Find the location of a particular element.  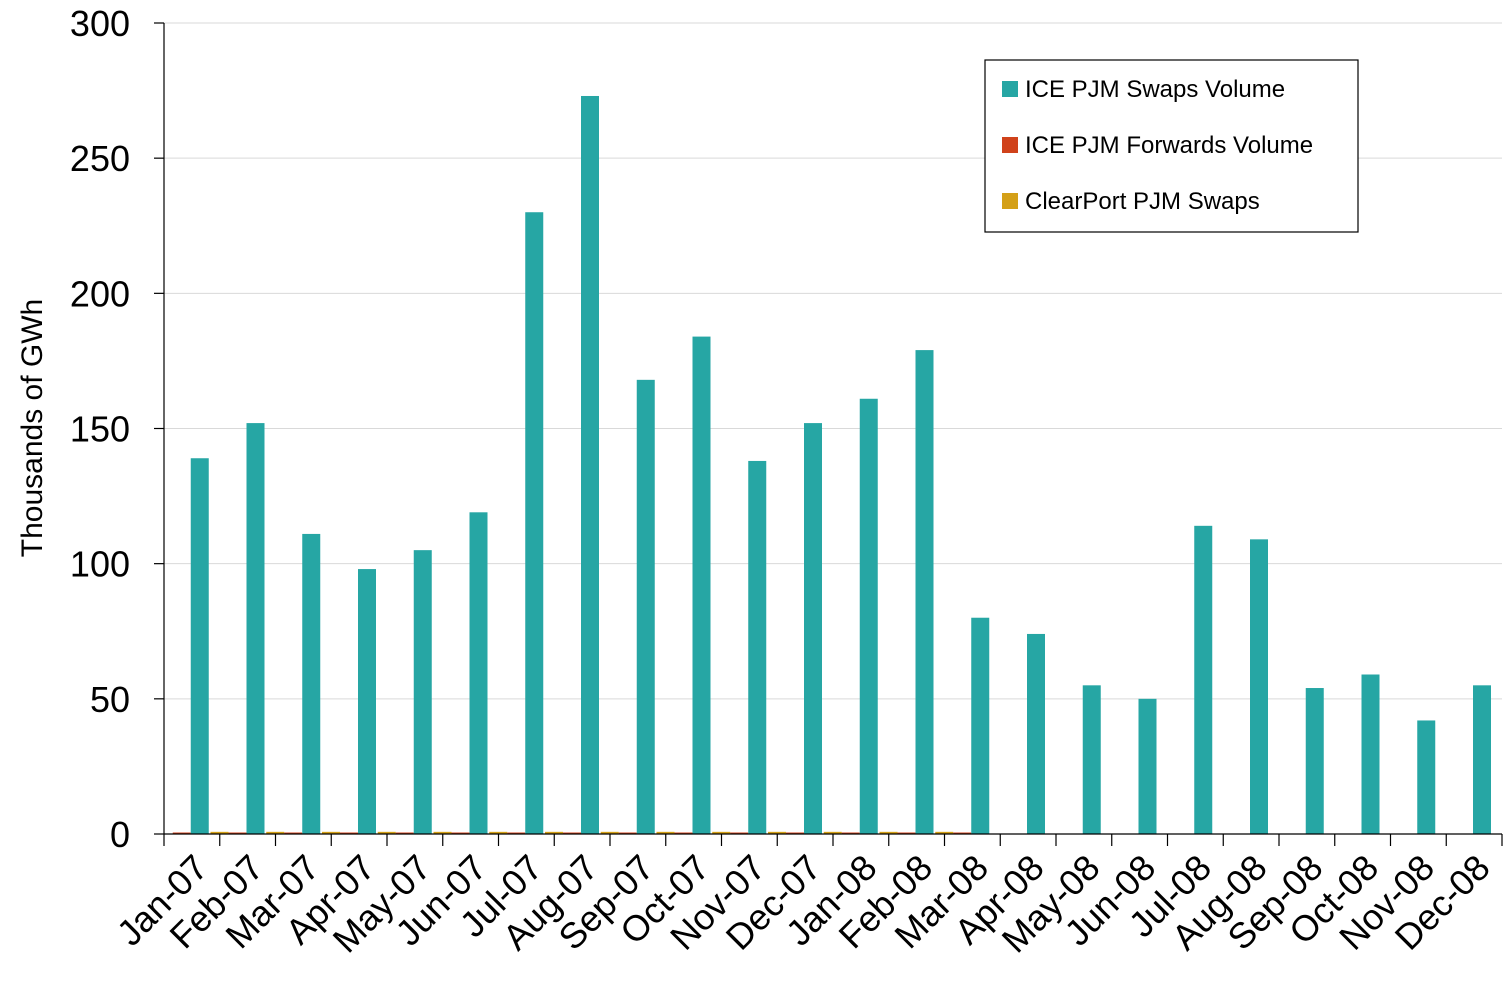

y-tick-label: 150 is located at coordinates (100, 429).